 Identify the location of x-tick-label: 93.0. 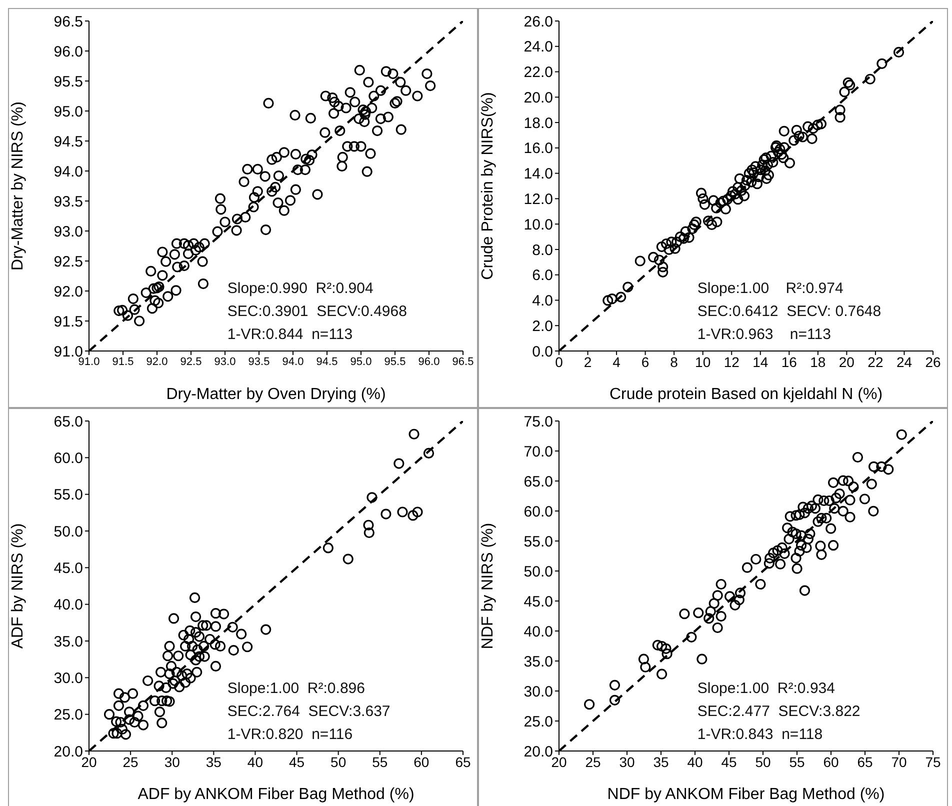
(225, 362).